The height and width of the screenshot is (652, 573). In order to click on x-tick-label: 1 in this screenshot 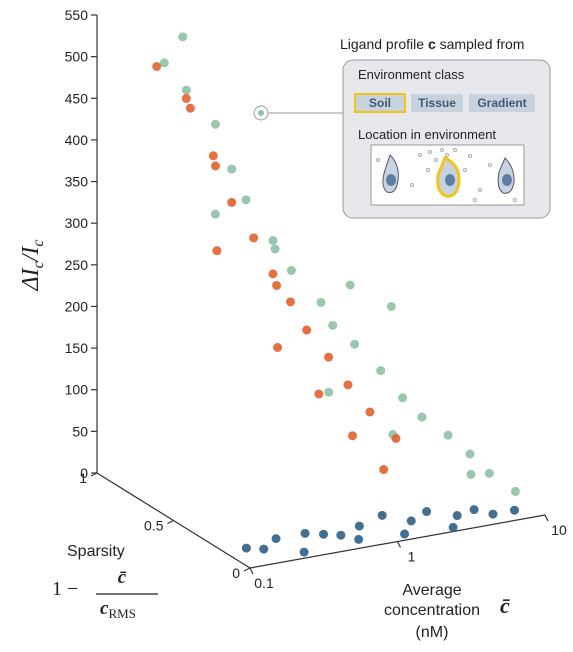, I will do `click(412, 557)`.